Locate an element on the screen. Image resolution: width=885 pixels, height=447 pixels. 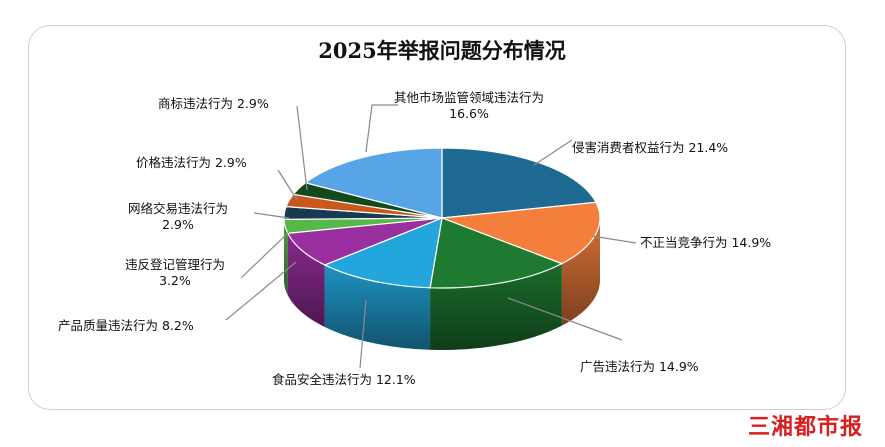
slice-label-6: 网络交易违法行为 2.9% is located at coordinates (178, 216).